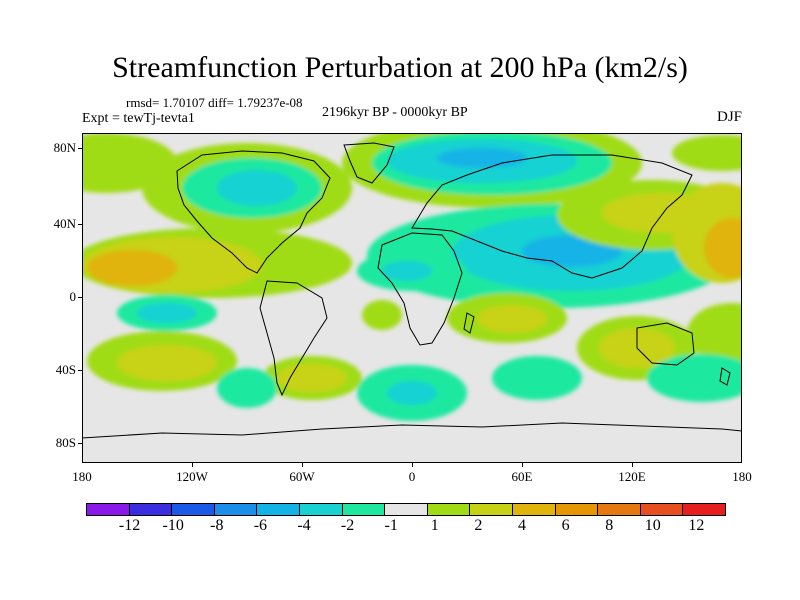 The image size is (800, 600). What do you see at coordinates (522, 476) in the screenshot?
I see `lon-label-60e: 60E` at bounding box center [522, 476].